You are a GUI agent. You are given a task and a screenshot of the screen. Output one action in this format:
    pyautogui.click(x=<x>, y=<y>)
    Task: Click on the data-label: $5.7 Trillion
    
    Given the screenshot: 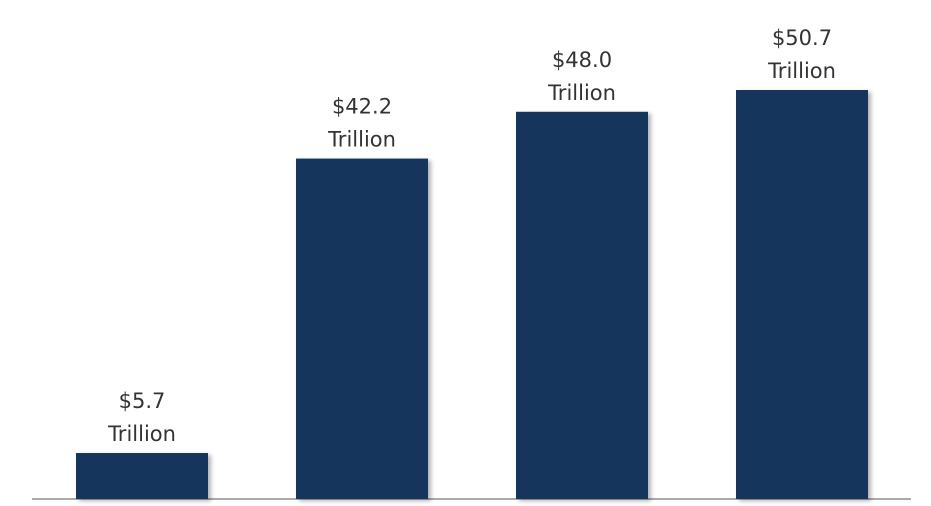 What is the action you would take?
    pyautogui.click(x=141, y=417)
    